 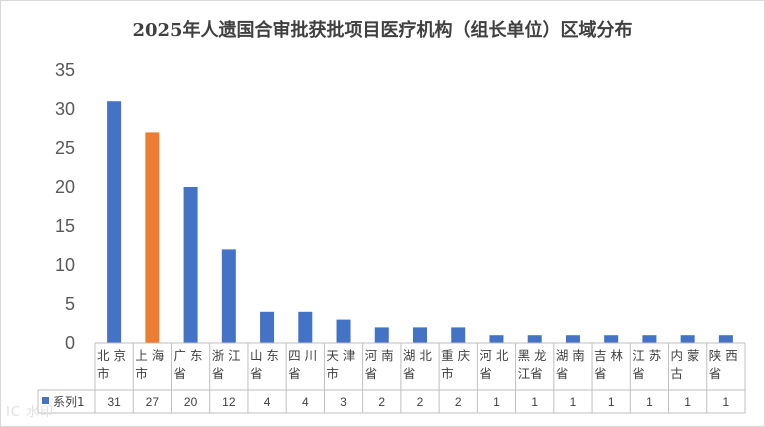 I want to click on y-tick-label: 15, so click(x=65, y=226).